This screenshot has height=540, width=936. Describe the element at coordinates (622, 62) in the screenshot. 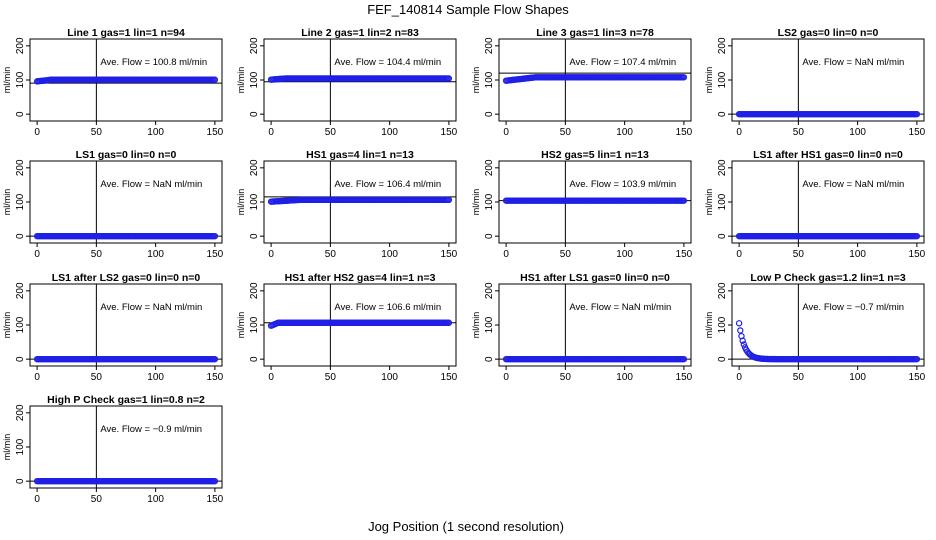

I see `average-flow-label: Ave. Flow = 107.4 ml/min` at that location.